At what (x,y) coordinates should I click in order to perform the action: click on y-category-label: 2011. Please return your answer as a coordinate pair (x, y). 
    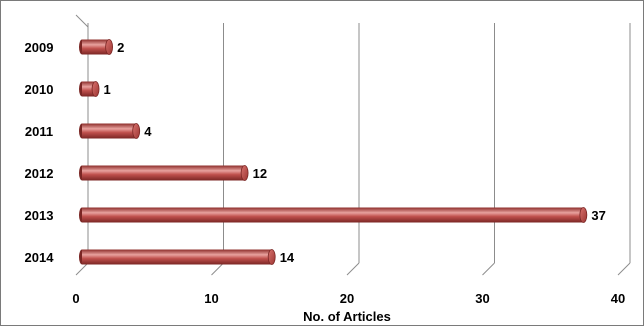
    Looking at the image, I should click on (39, 131).